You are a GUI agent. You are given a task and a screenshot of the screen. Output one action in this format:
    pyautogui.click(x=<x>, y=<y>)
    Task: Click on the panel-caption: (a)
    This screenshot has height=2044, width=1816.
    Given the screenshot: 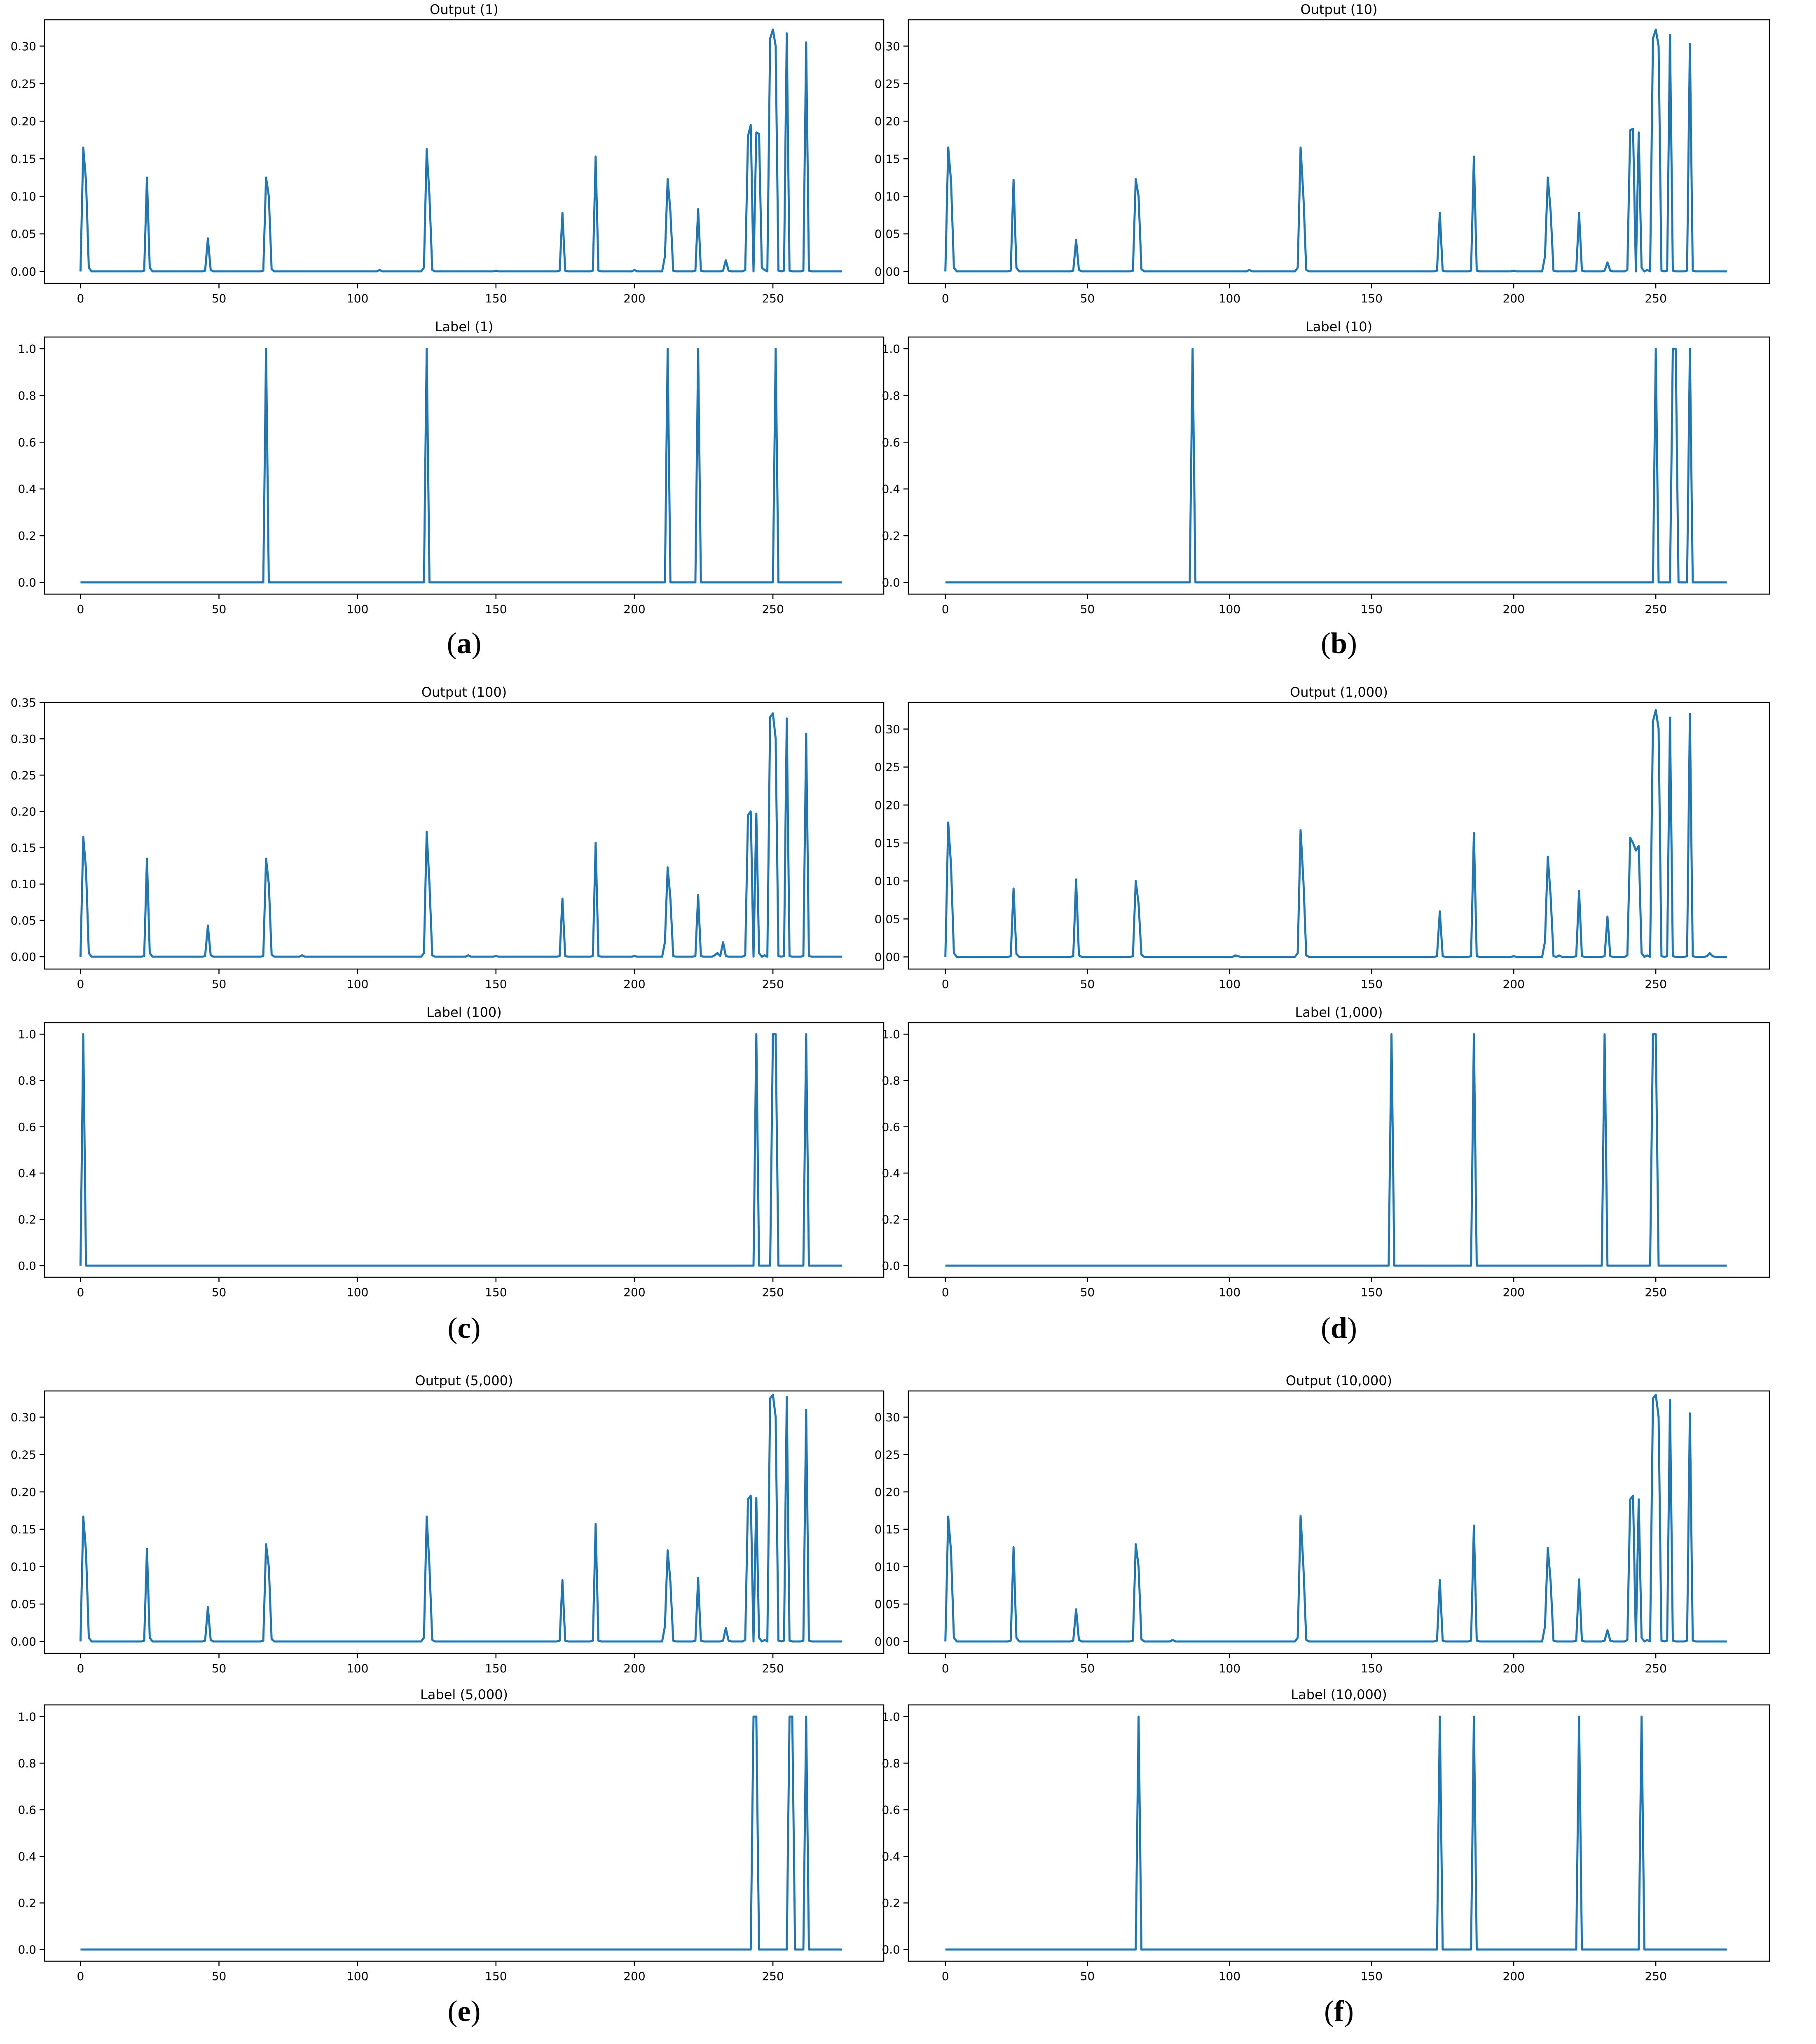 What is the action you would take?
    pyautogui.click(x=464, y=643)
    